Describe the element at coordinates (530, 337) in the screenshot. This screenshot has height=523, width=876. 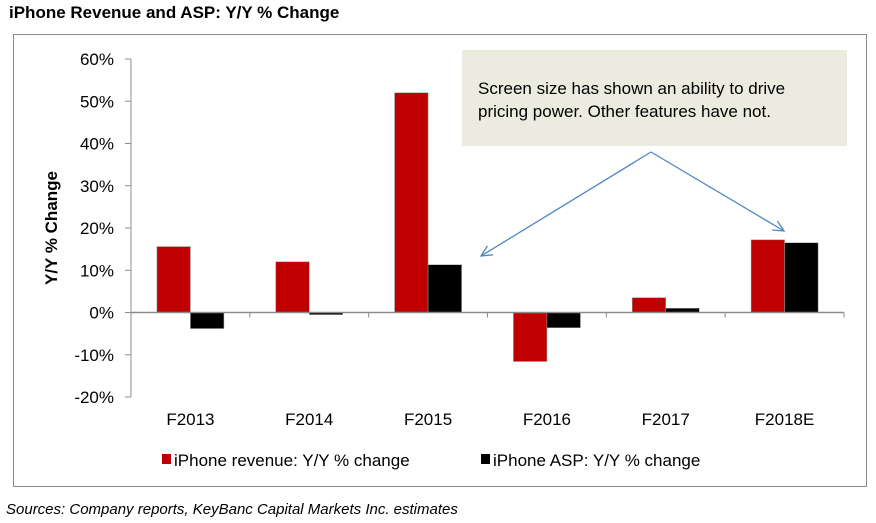
I see `bar-revenue-f2016` at that location.